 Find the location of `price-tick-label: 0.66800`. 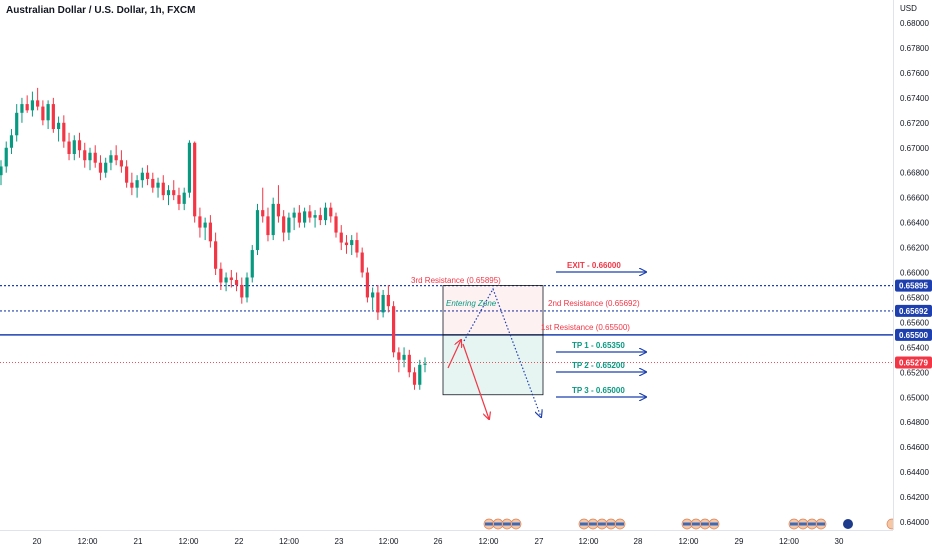

price-tick-label: 0.66800 is located at coordinates (914, 173).